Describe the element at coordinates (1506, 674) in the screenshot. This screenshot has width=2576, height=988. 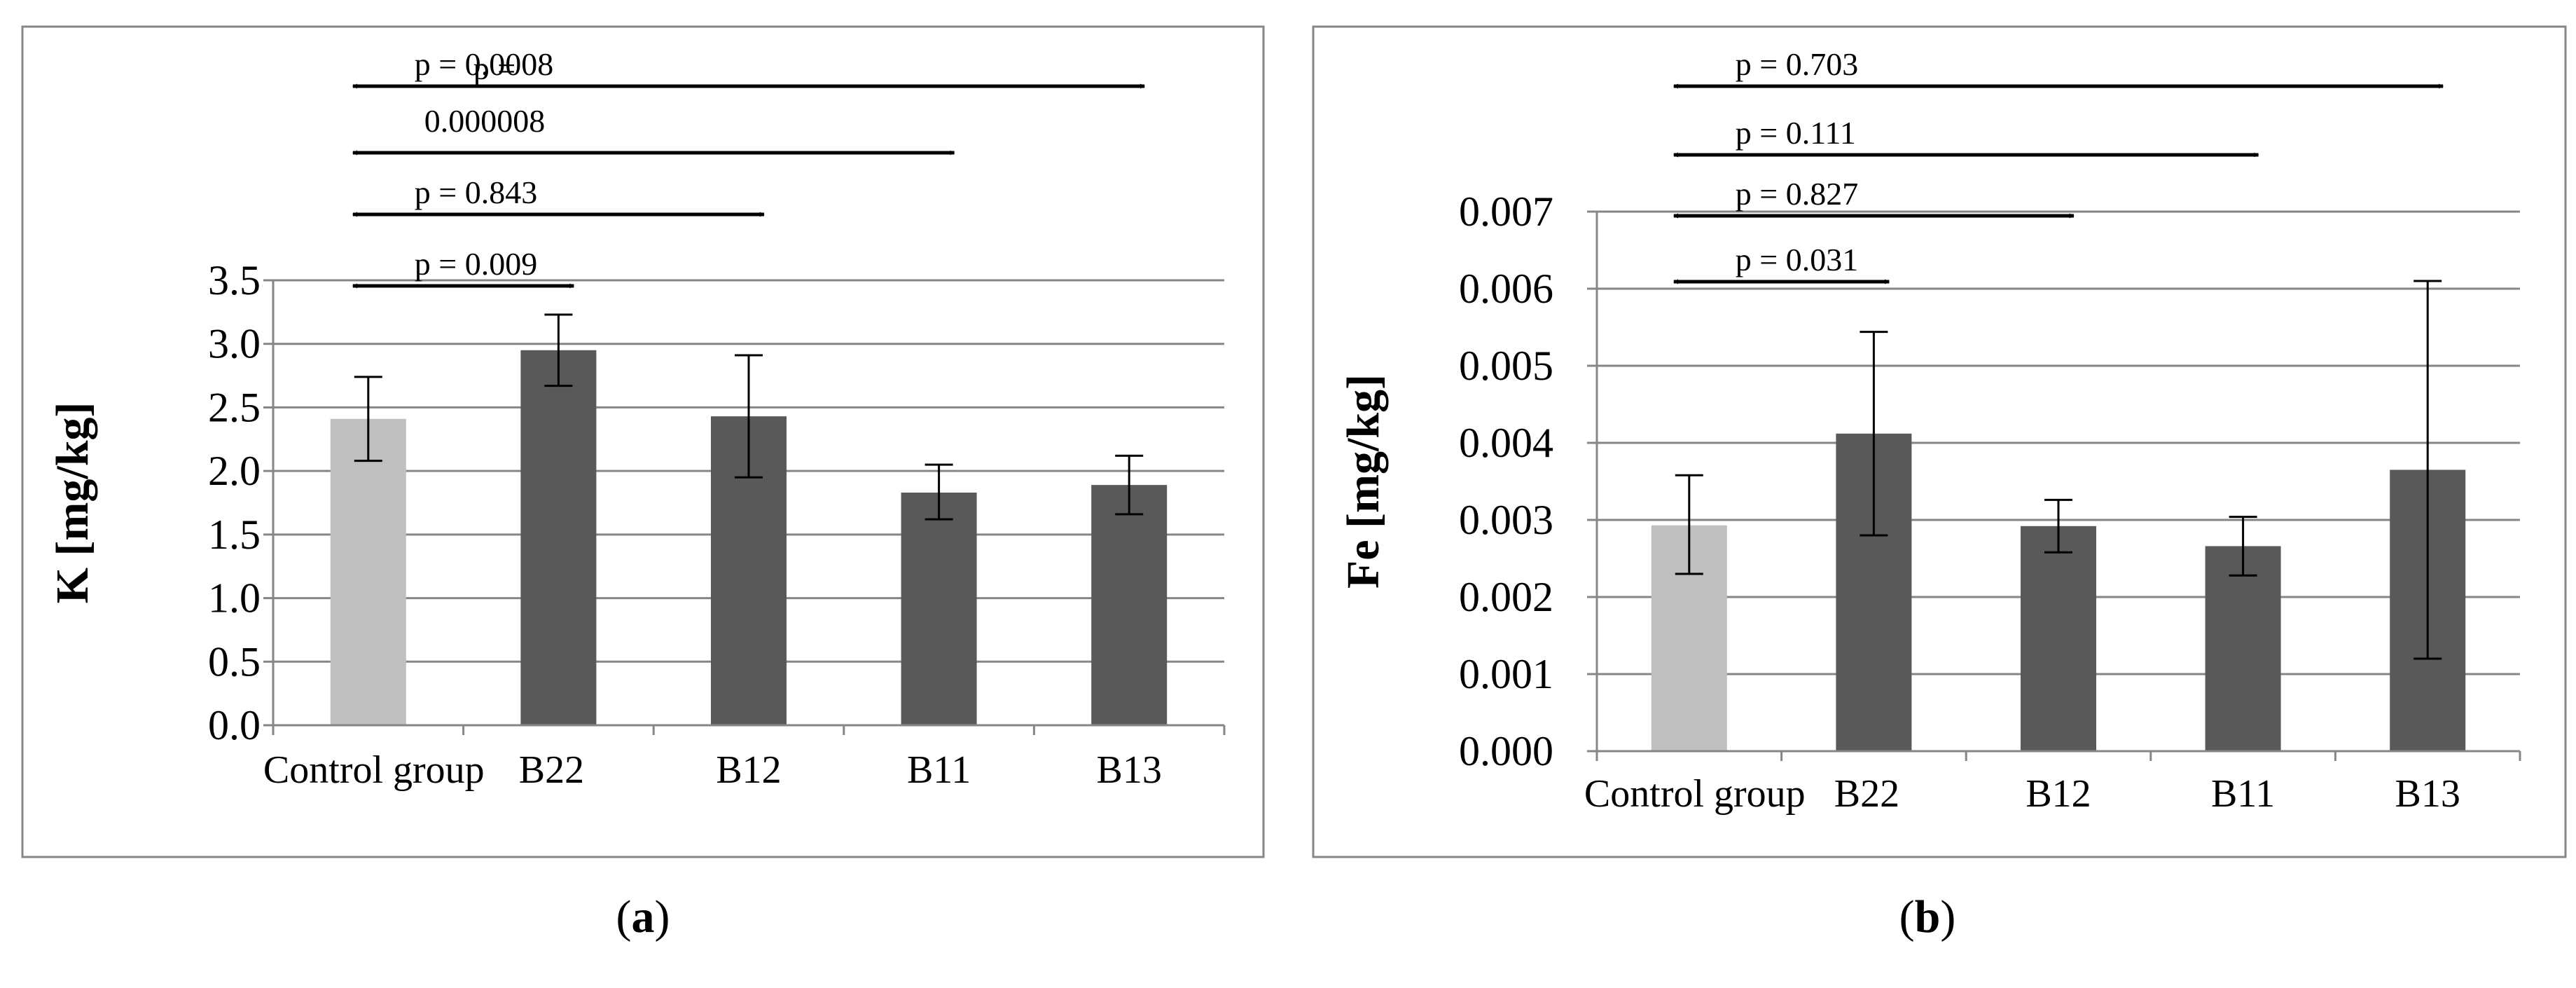
I see `ytick-label: 0.001` at that location.